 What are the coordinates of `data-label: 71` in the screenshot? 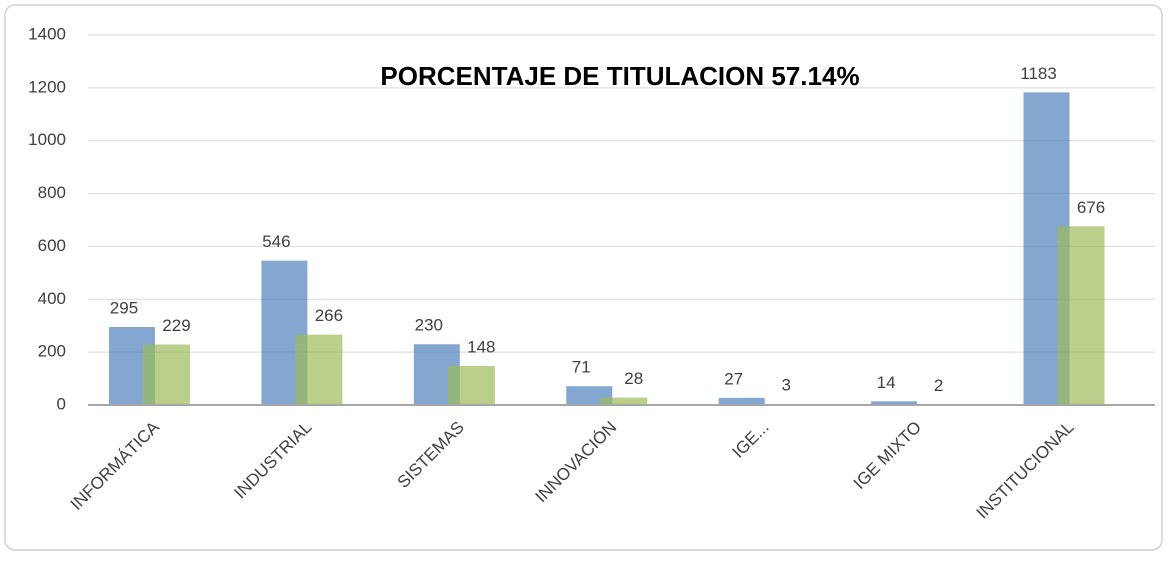 It's located at (581, 367).